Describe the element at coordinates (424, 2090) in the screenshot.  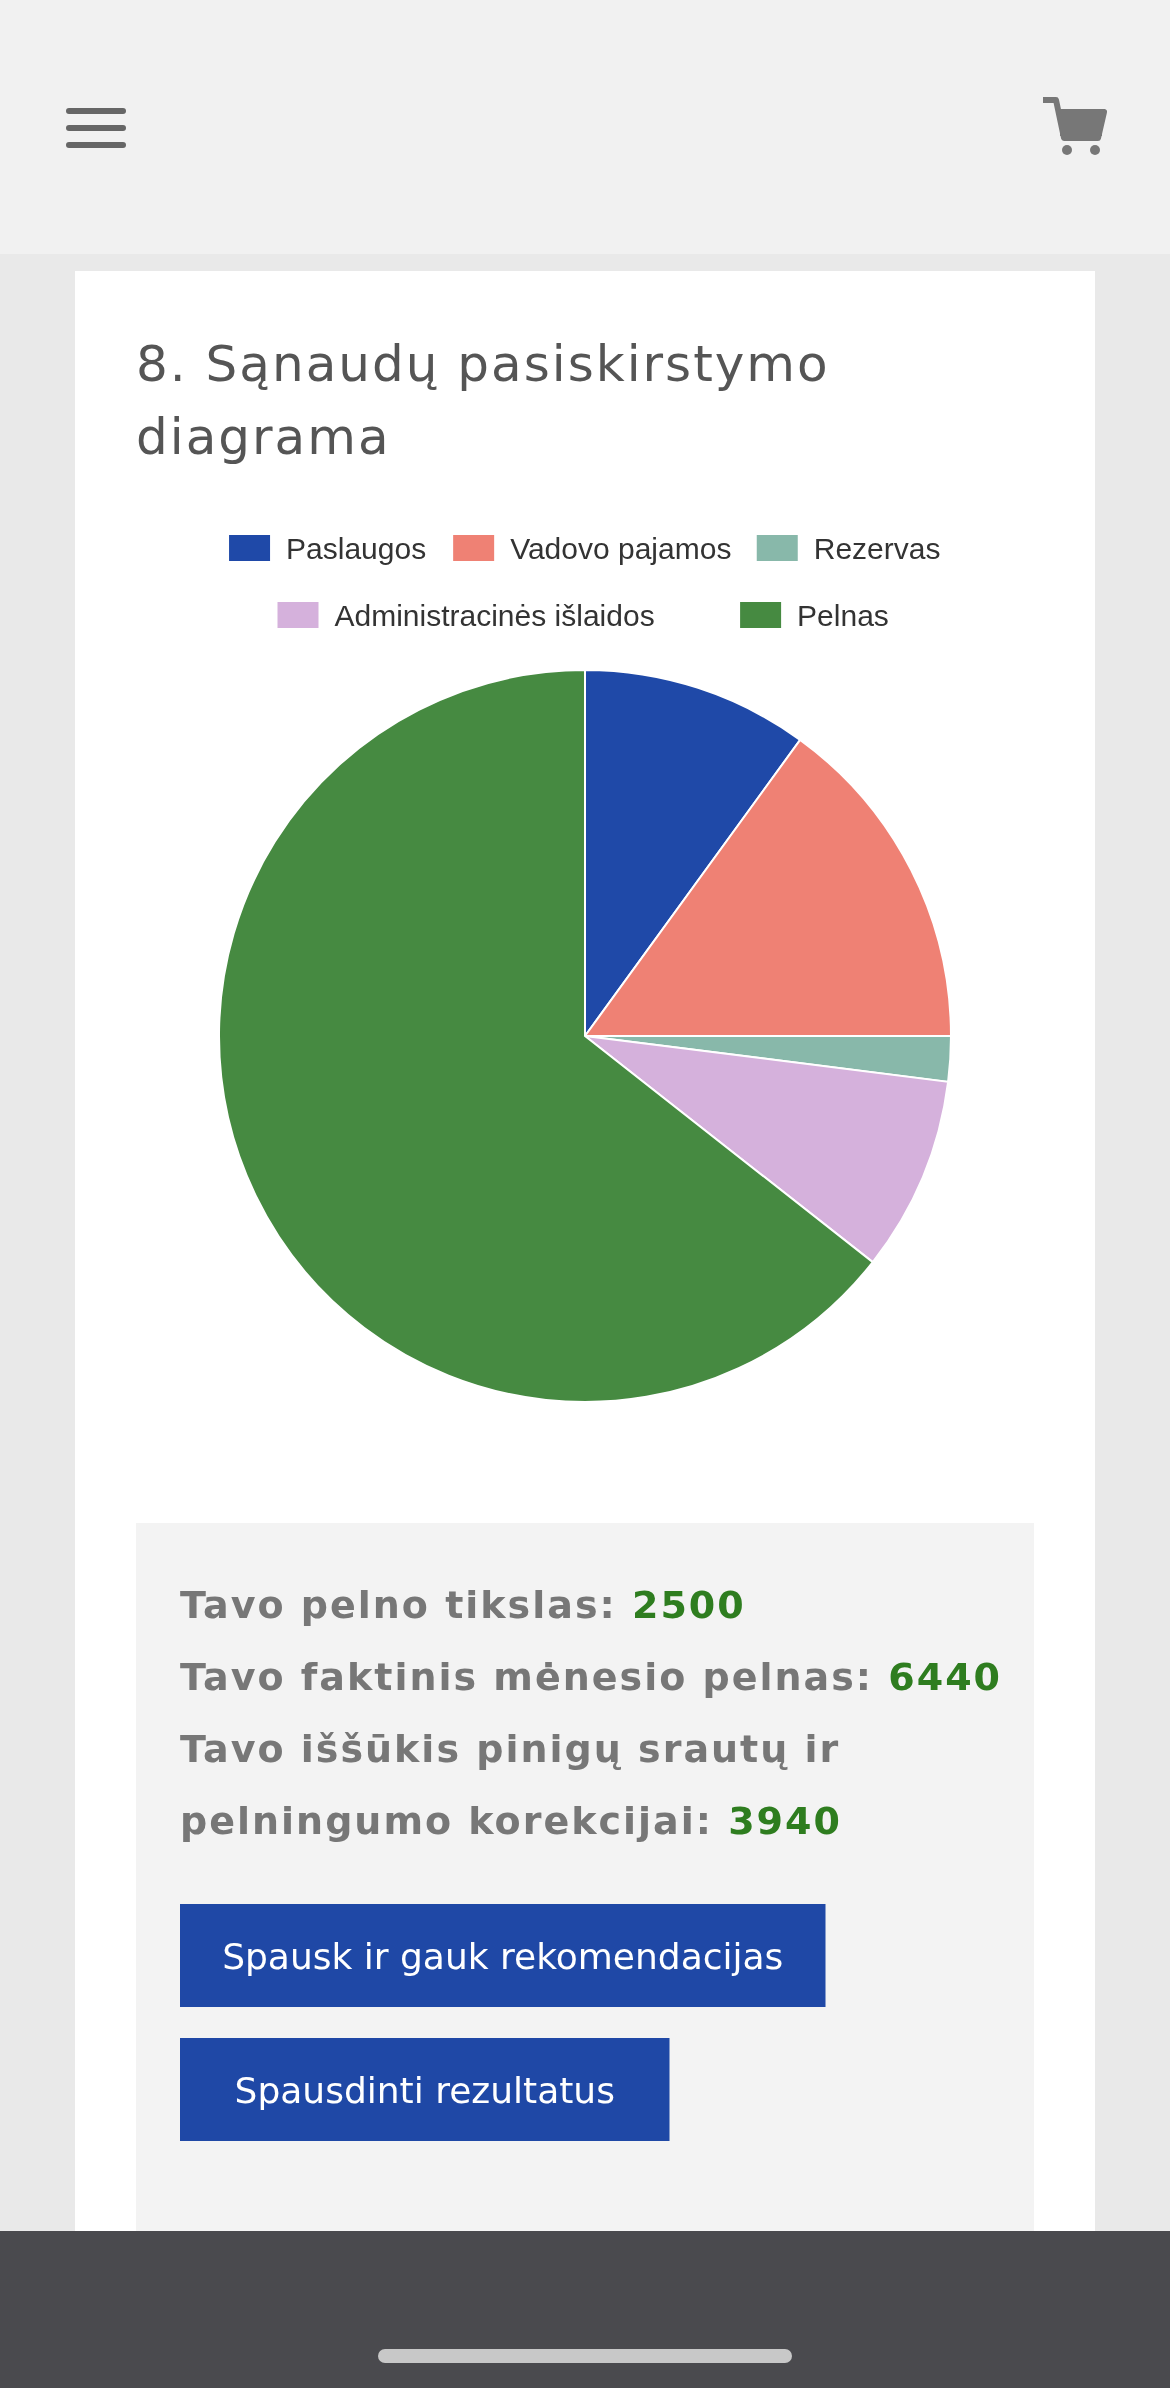
I see `text: Spausdinti rezultatus` at that location.